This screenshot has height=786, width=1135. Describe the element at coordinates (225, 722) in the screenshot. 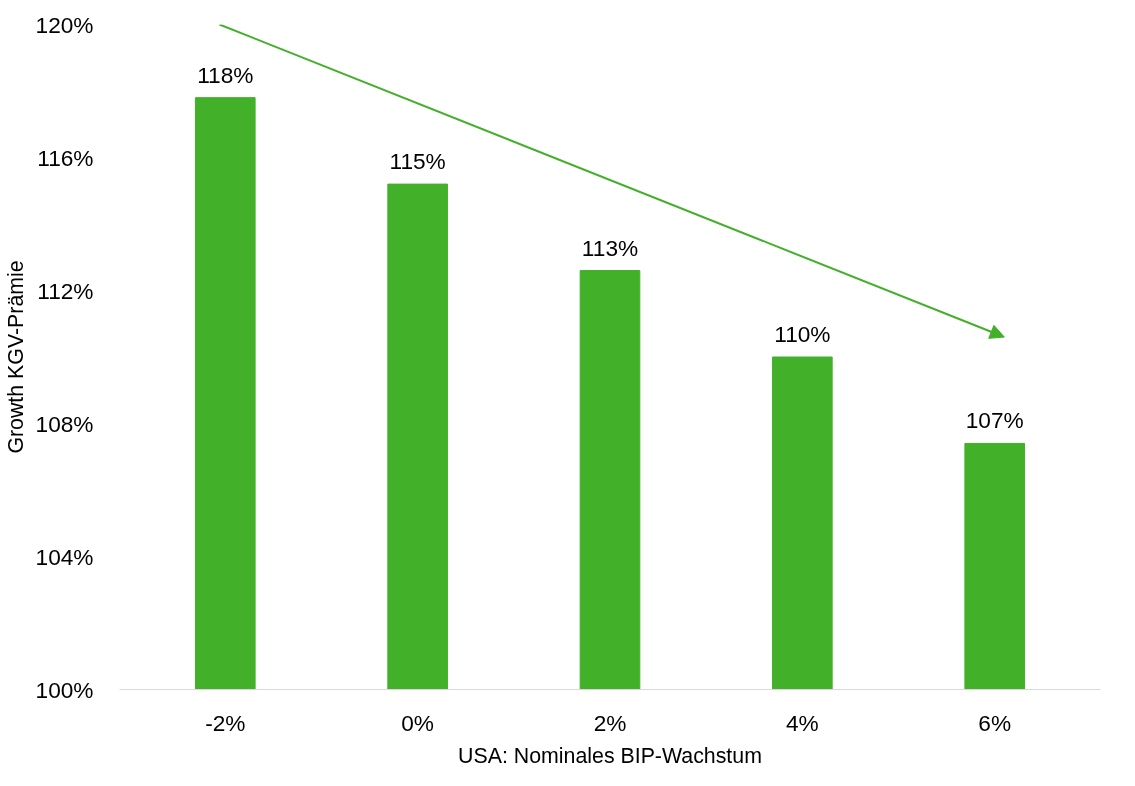

I see `x-tick-label: -2%` at that location.